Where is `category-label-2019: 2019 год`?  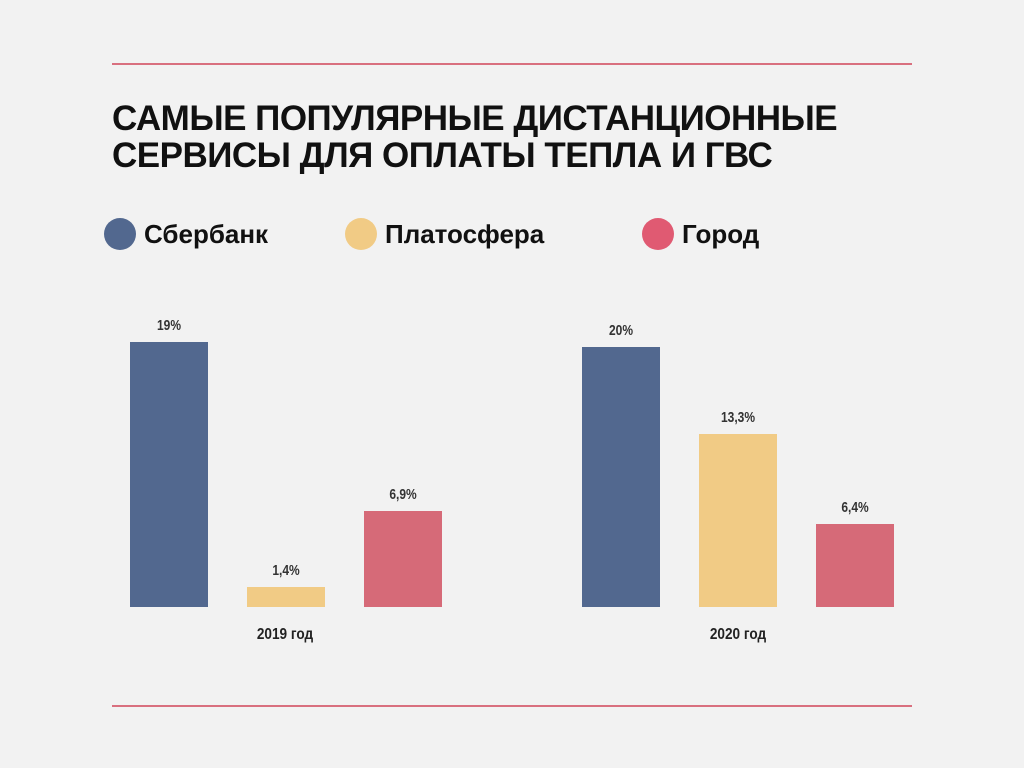
category-label-2019: 2019 год is located at coordinates (285, 634).